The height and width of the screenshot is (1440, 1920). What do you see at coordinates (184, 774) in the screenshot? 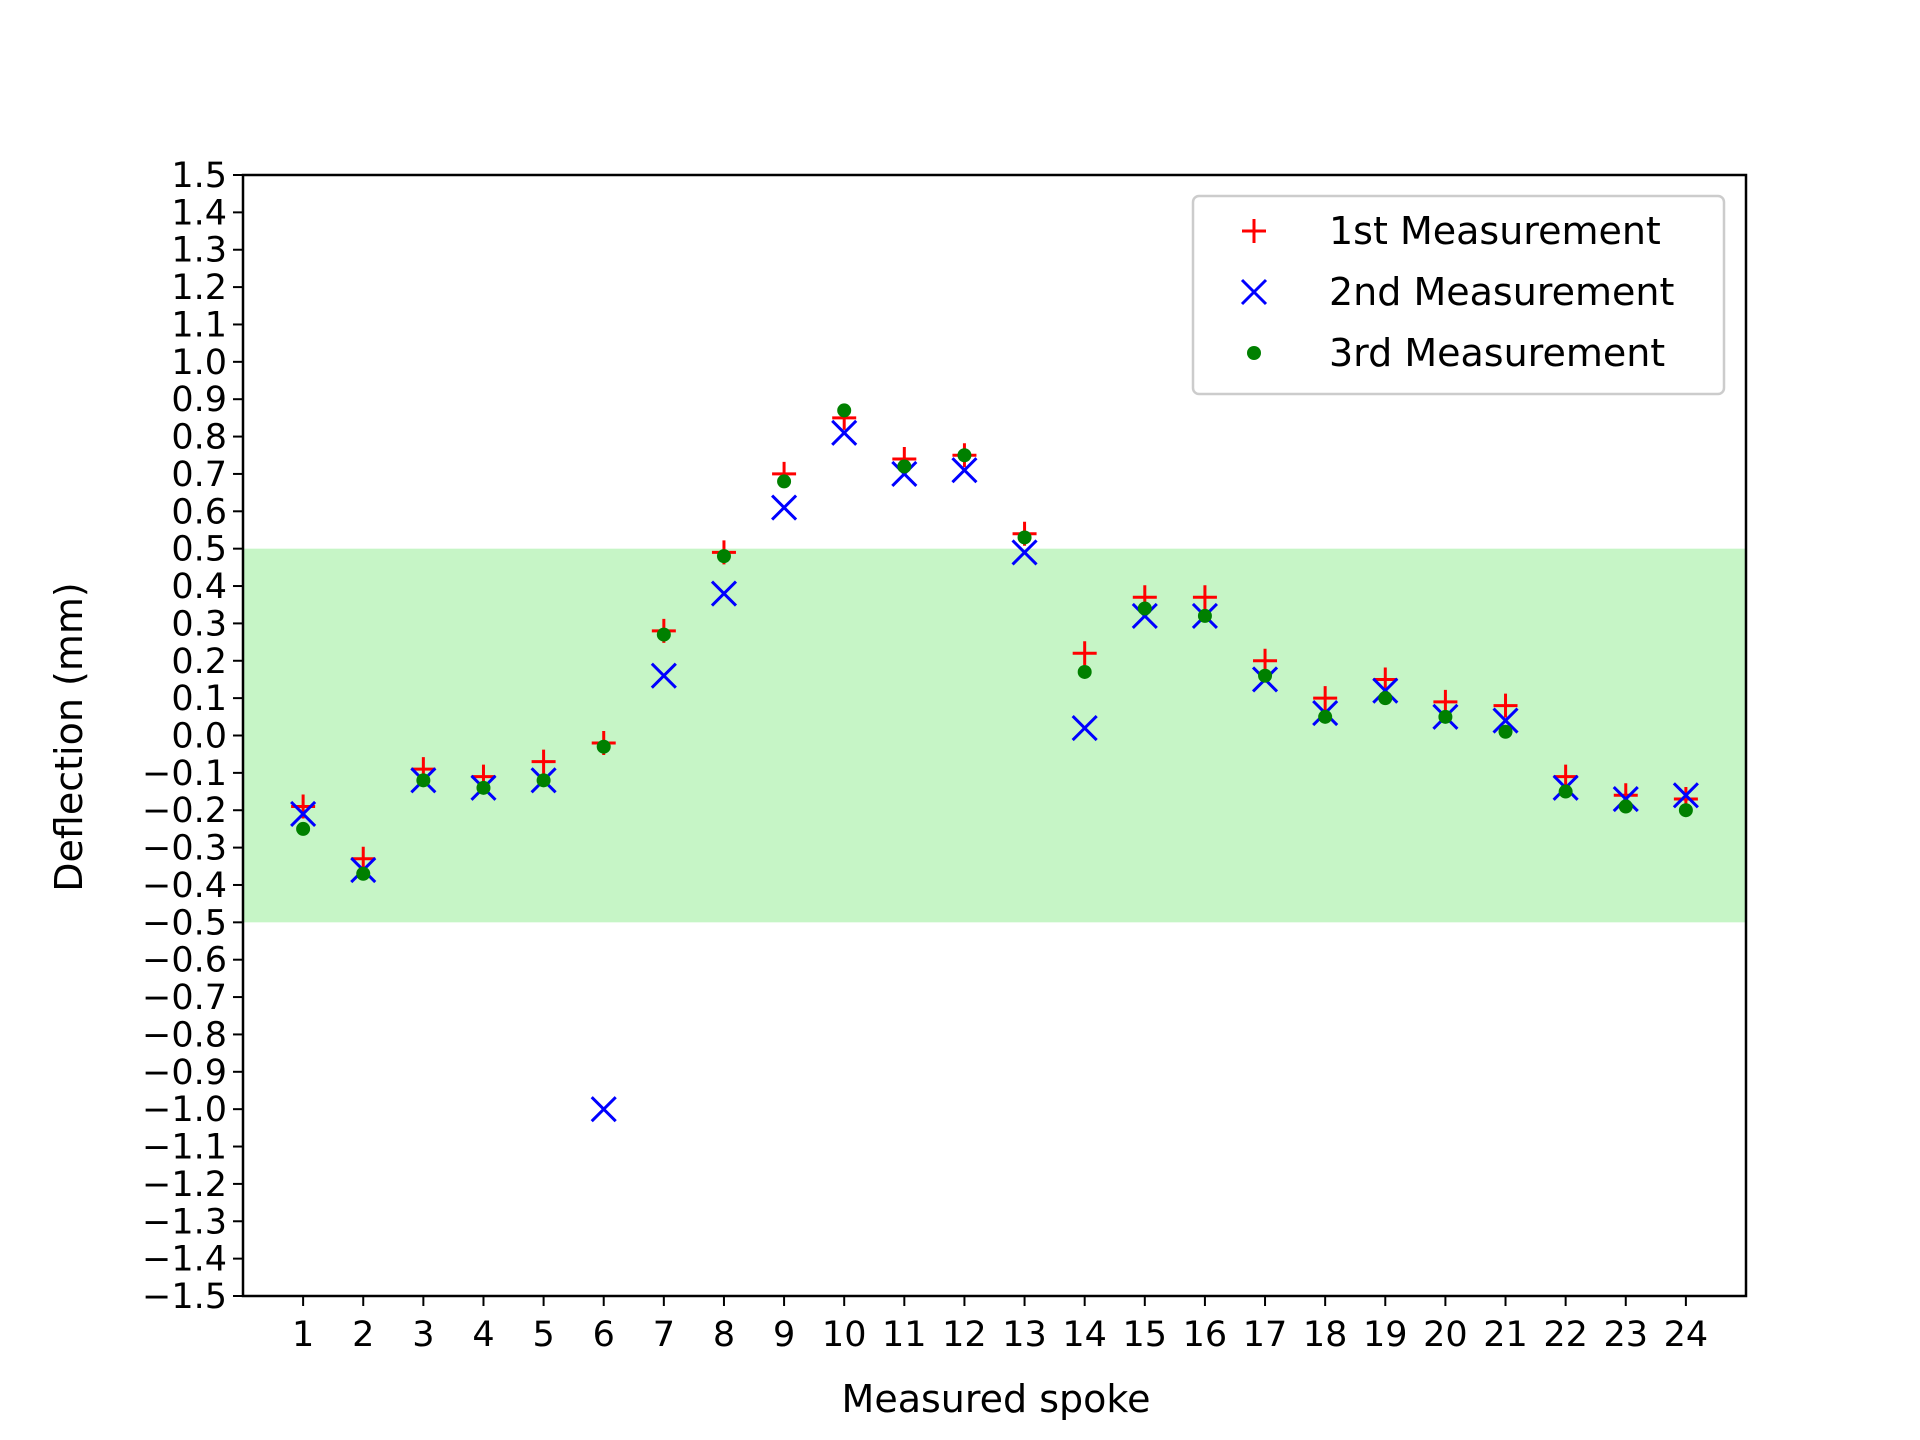
I see `y-tick-label: −0.1` at bounding box center [184, 774].